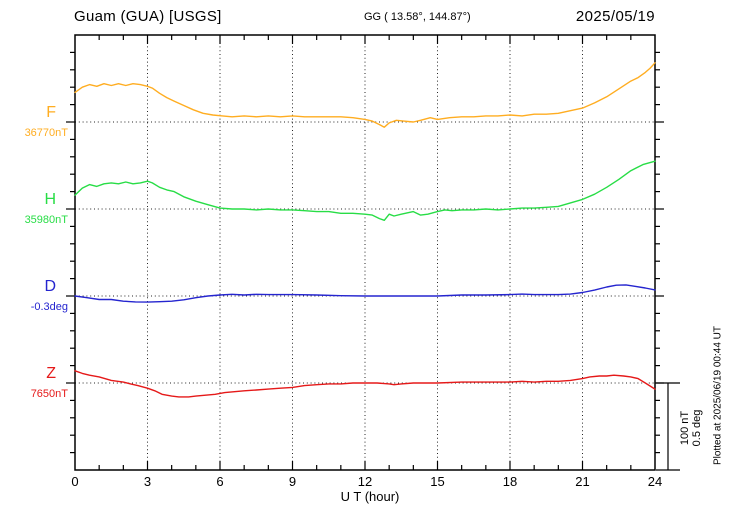  I want to click on x-tick-label-21: 21, so click(582, 481).